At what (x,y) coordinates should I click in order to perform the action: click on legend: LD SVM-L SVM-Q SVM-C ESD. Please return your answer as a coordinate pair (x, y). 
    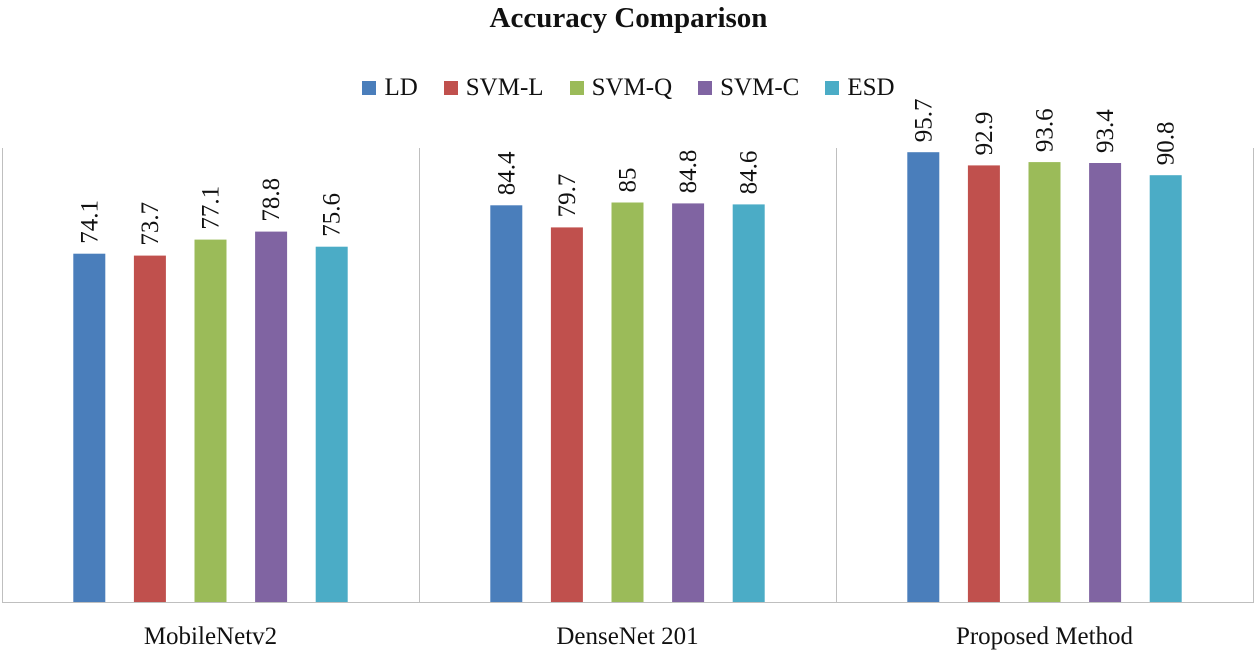
    Looking at the image, I should click on (628, 88).